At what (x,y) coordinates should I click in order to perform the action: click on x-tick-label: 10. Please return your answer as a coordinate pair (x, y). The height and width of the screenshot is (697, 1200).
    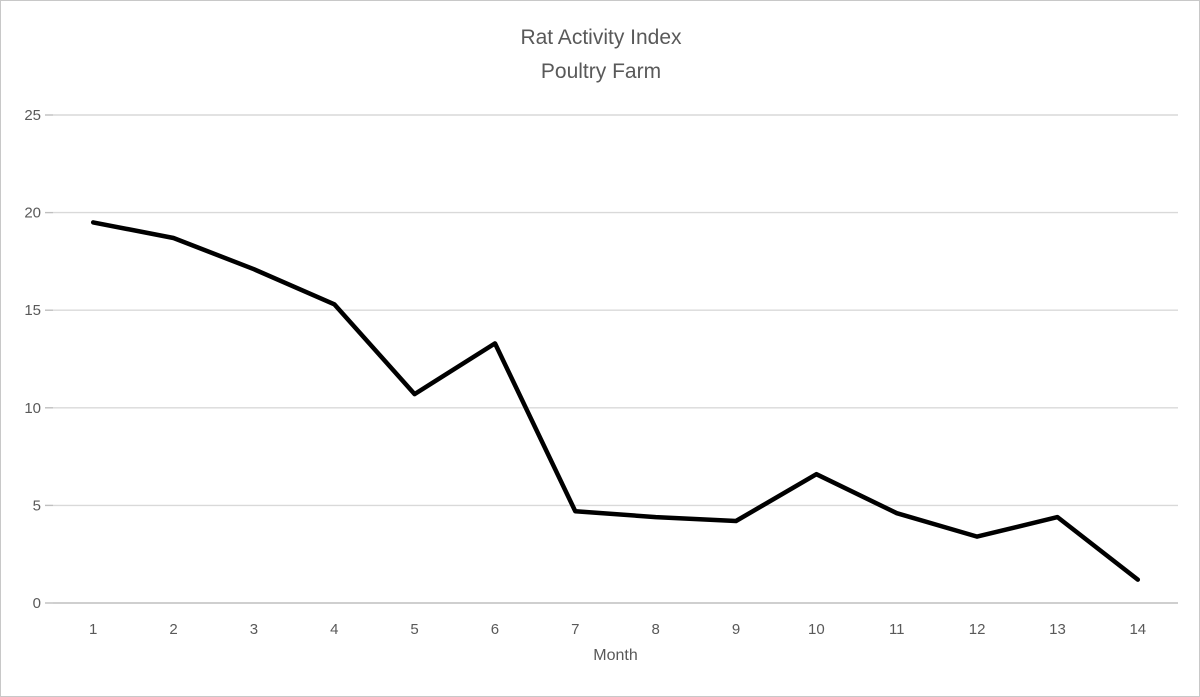
    Looking at the image, I should click on (816, 629).